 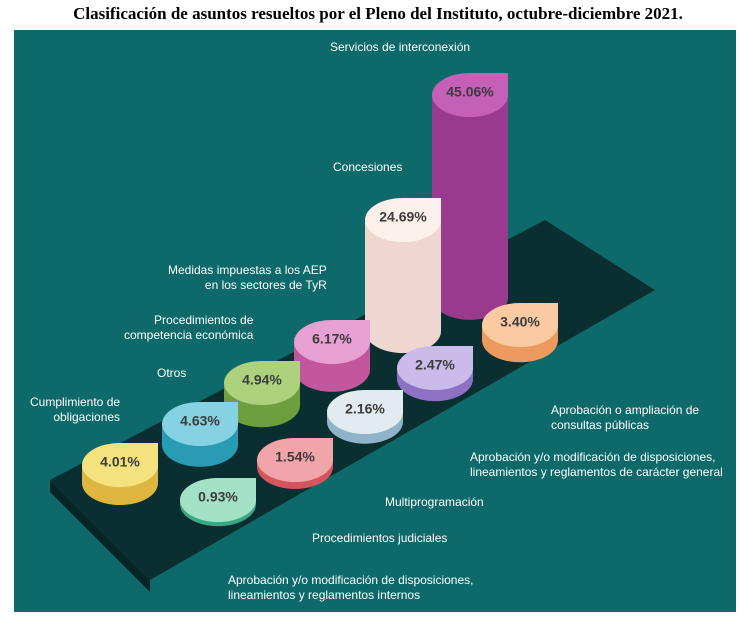 What do you see at coordinates (435, 365) in the screenshot?
I see `value-label: 2.47%` at bounding box center [435, 365].